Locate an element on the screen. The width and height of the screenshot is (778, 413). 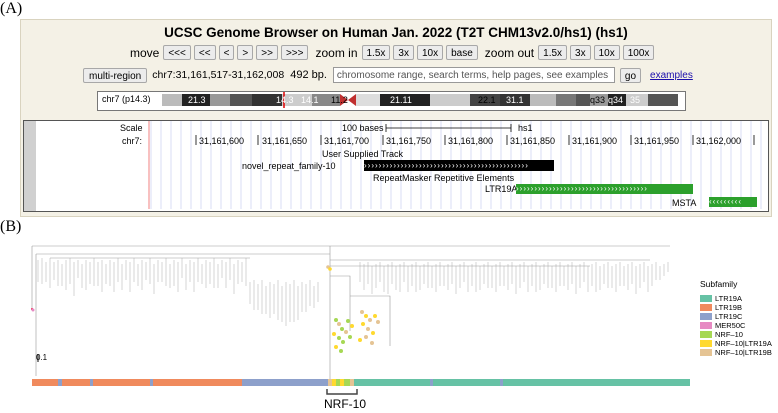
legend-item: LTR19C is located at coordinates (721, 316).